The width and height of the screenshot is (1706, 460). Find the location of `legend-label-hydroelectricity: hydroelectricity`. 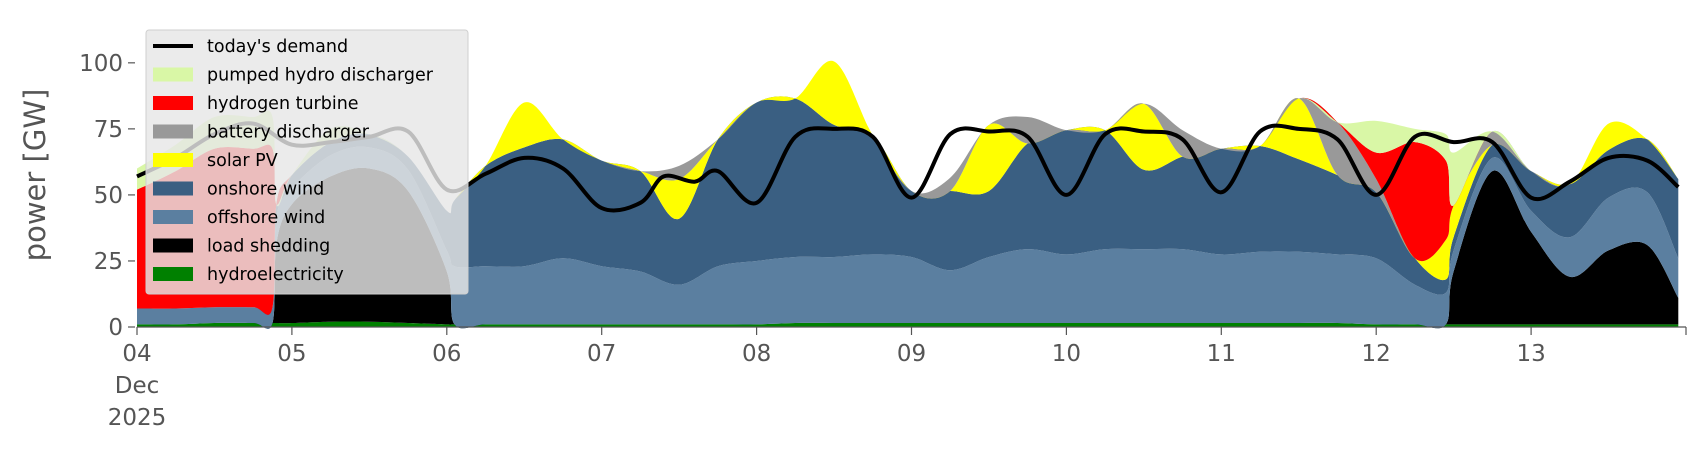

legend-label-hydroelectricity: hydroelectricity is located at coordinates (275, 275).